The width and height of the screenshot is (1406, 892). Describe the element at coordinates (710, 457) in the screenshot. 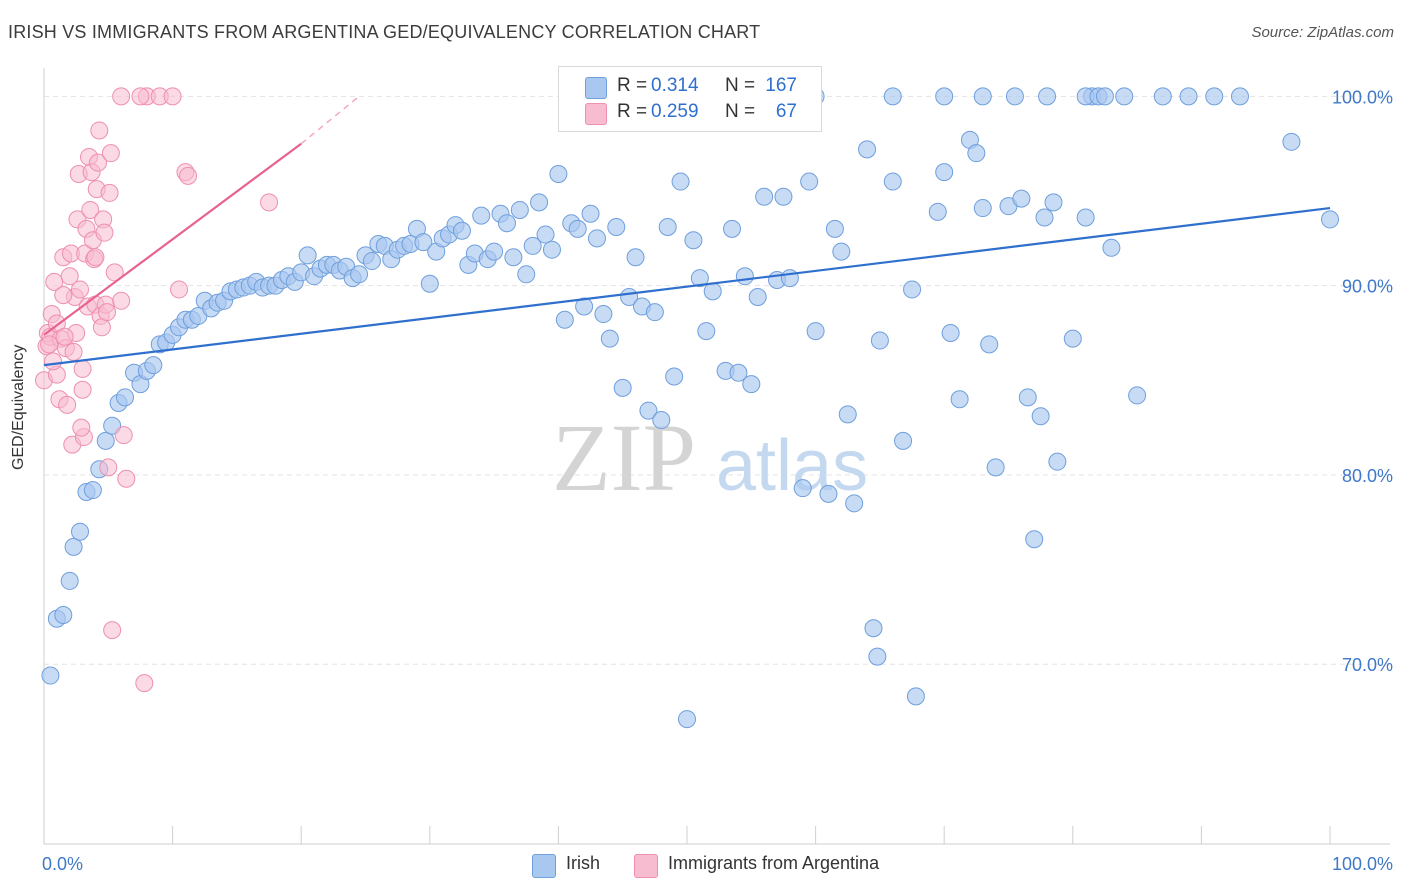

I see `watermark: ZIP atlas` at that location.